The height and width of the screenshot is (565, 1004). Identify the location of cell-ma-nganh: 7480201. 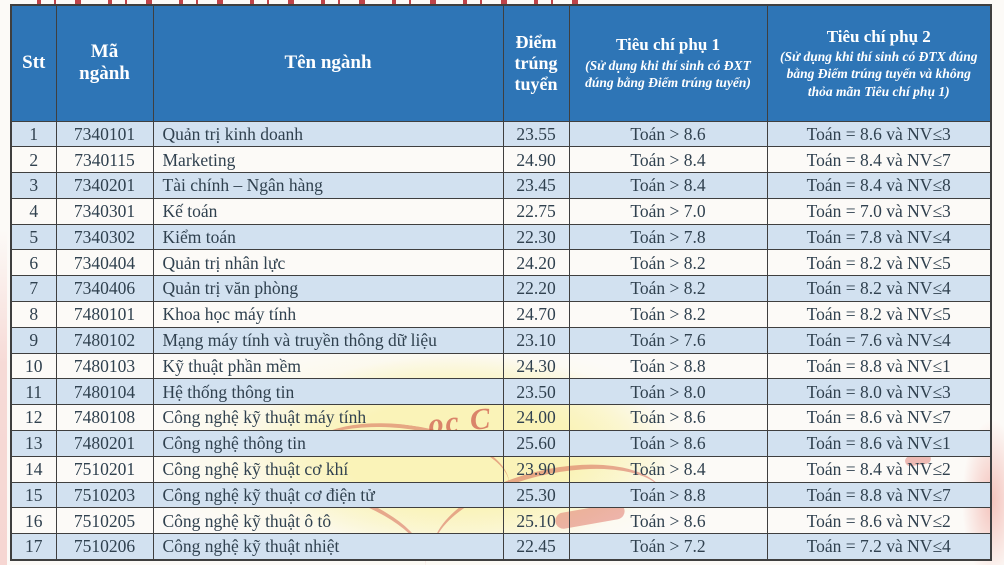
(104, 443).